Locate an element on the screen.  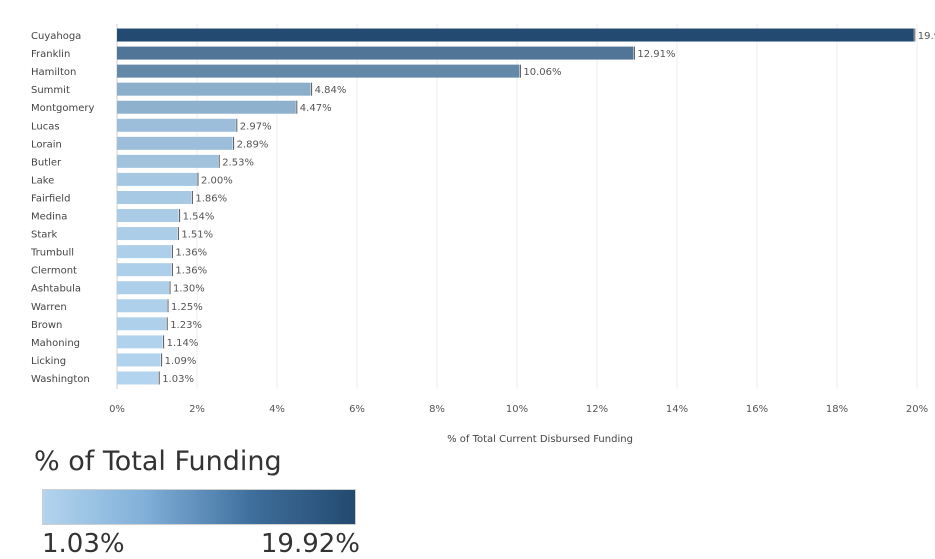
category-label: Washington is located at coordinates (60, 379).